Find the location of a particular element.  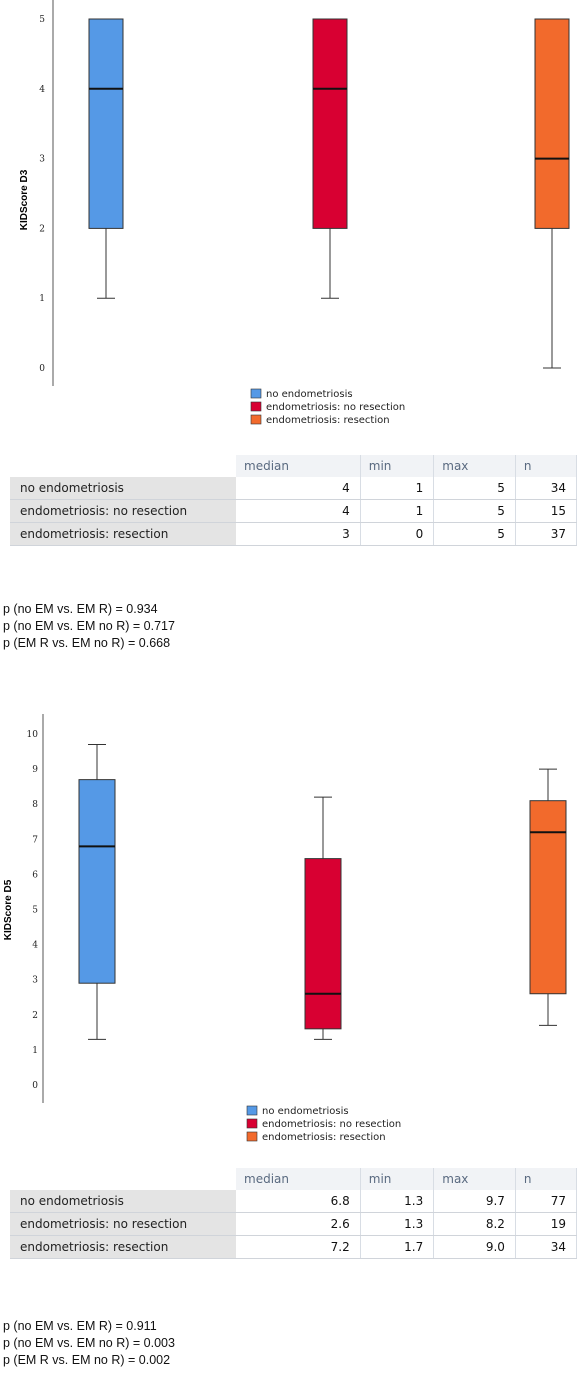

pvalue-line: p (no EM vs. EM no R) = 0.003 is located at coordinates (89, 1343).